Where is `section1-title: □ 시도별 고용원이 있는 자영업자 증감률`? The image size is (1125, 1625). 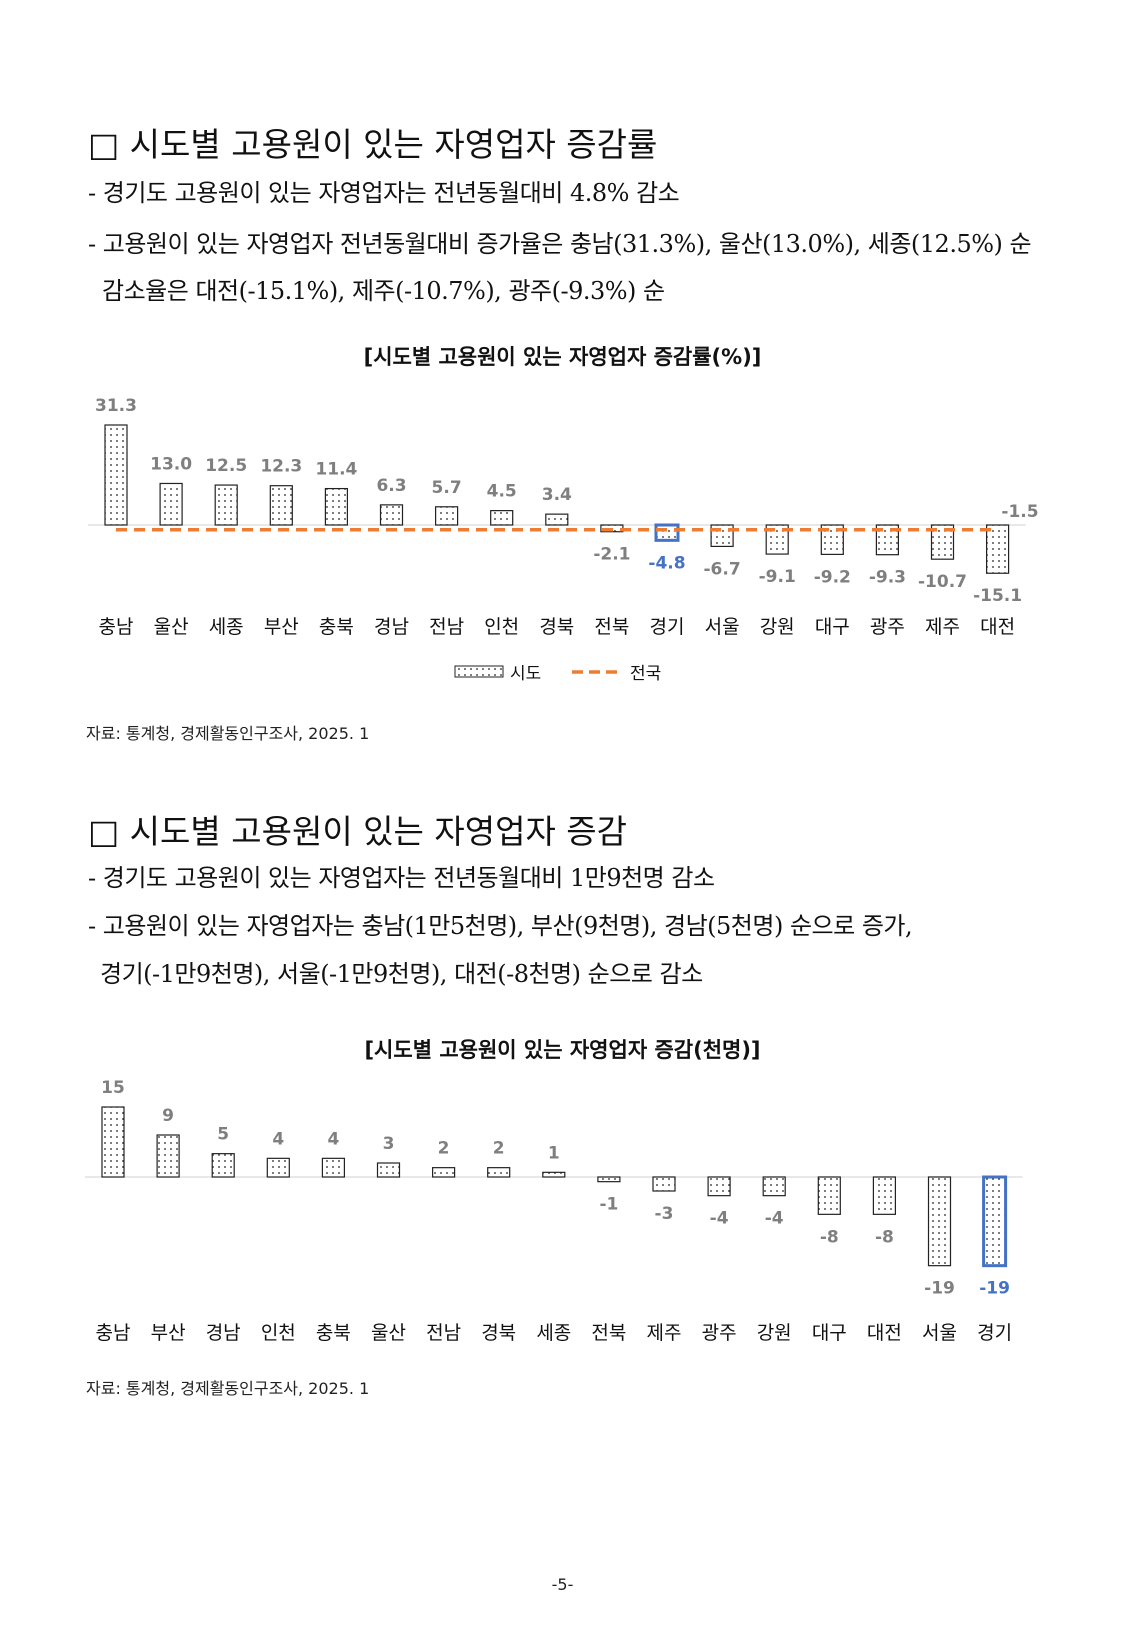 section1-title: □ 시도별 고용원이 있는 자영업자 증감률 is located at coordinates (373, 144).